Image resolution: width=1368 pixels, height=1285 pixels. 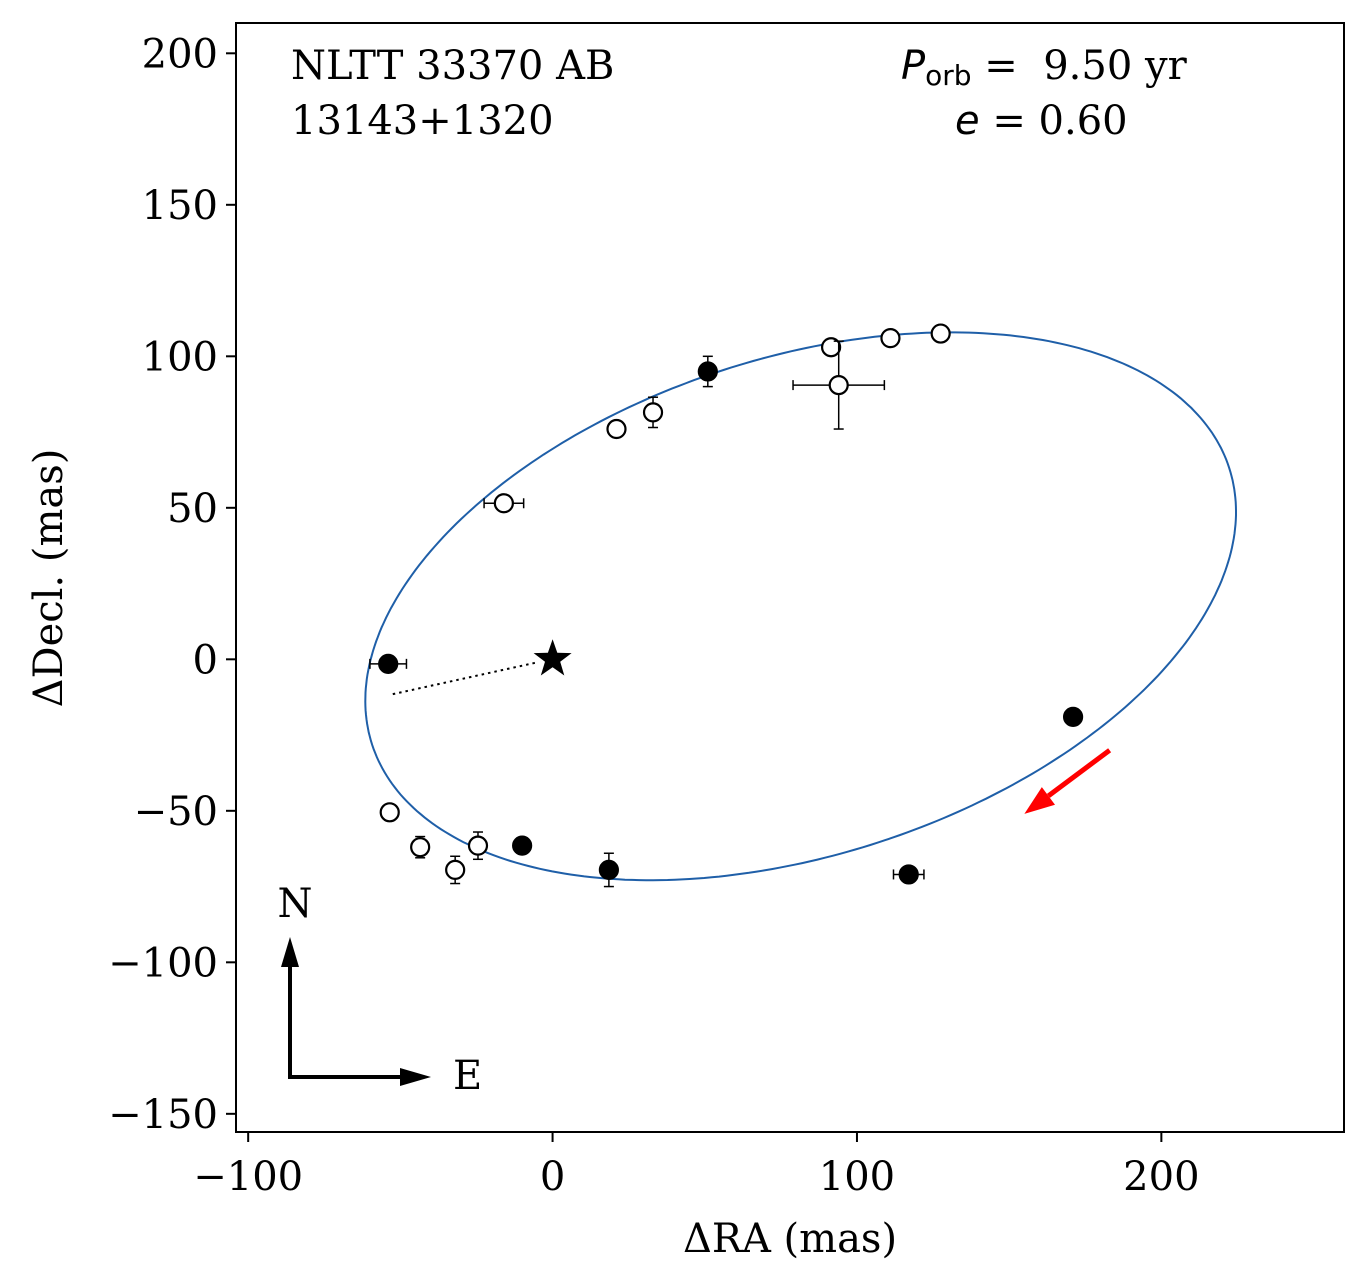 I want to click on x-axis-label: ΔRA (mas), so click(x=790, y=1239).